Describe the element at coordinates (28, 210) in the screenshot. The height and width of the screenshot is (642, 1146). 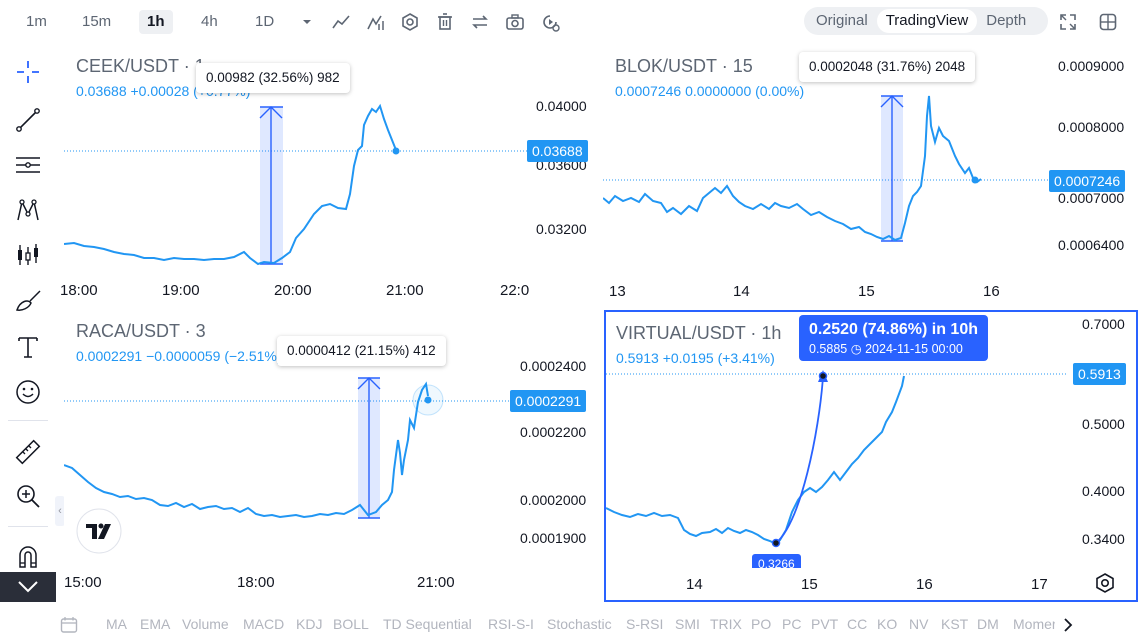
I see `pattern-icon` at that location.